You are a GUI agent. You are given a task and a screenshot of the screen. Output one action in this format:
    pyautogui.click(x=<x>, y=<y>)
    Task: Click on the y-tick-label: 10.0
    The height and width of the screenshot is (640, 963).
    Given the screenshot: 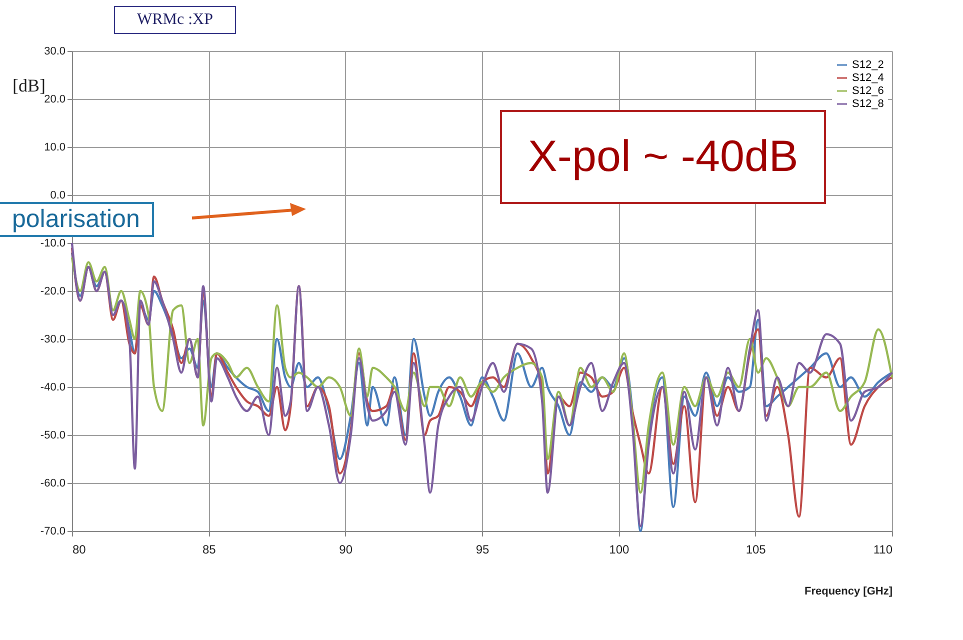 What is the action you would take?
    pyautogui.click(x=55, y=148)
    